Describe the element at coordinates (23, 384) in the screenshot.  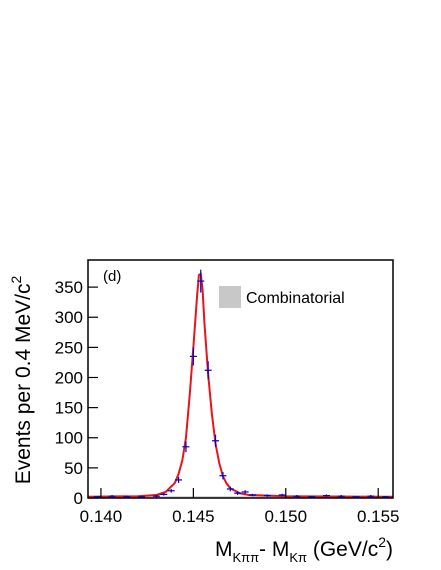
I see `y-label-text: Events per 0.4 MeV/c` at that location.